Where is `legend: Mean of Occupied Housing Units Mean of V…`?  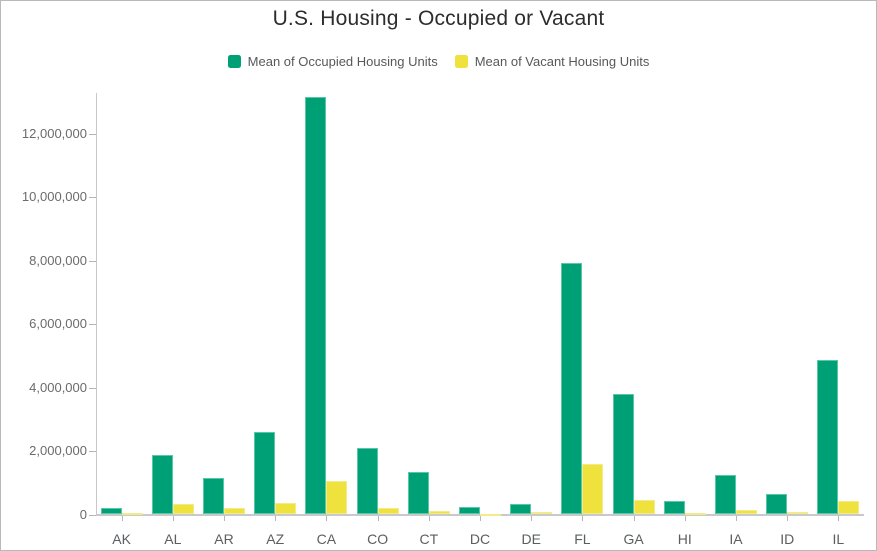 legend: Mean of Occupied Housing Units Mean of V… is located at coordinates (438, 61).